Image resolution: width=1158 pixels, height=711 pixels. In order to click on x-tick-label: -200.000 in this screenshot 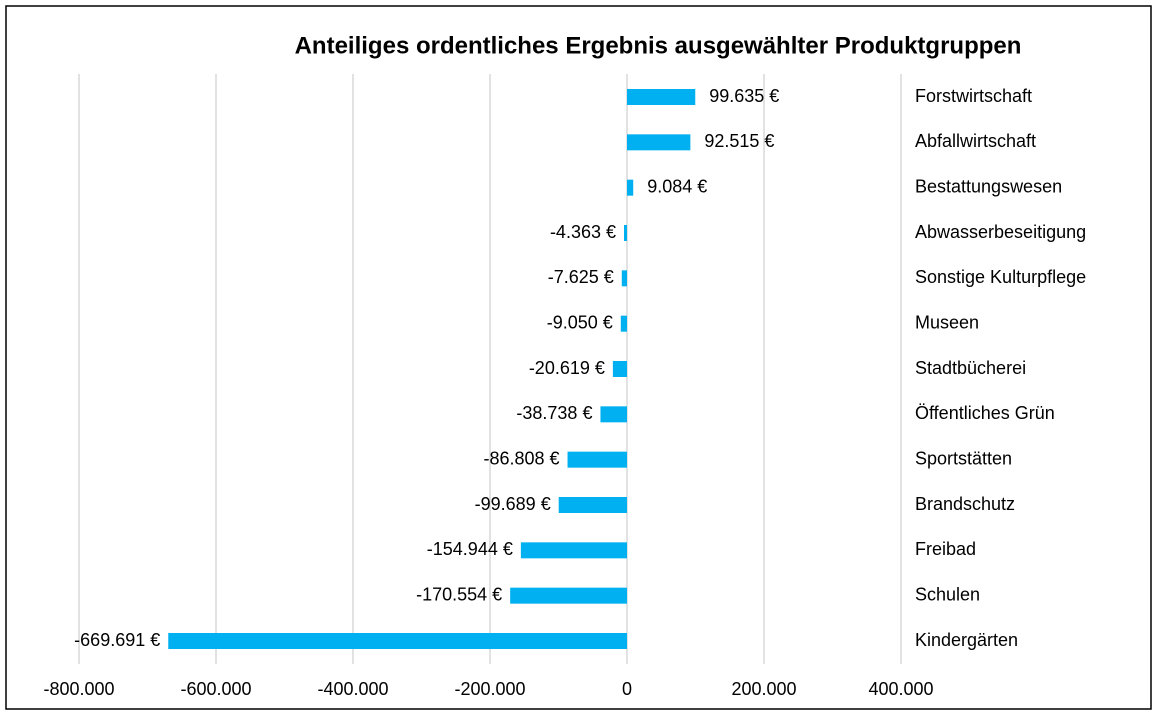, I will do `click(489, 689)`.